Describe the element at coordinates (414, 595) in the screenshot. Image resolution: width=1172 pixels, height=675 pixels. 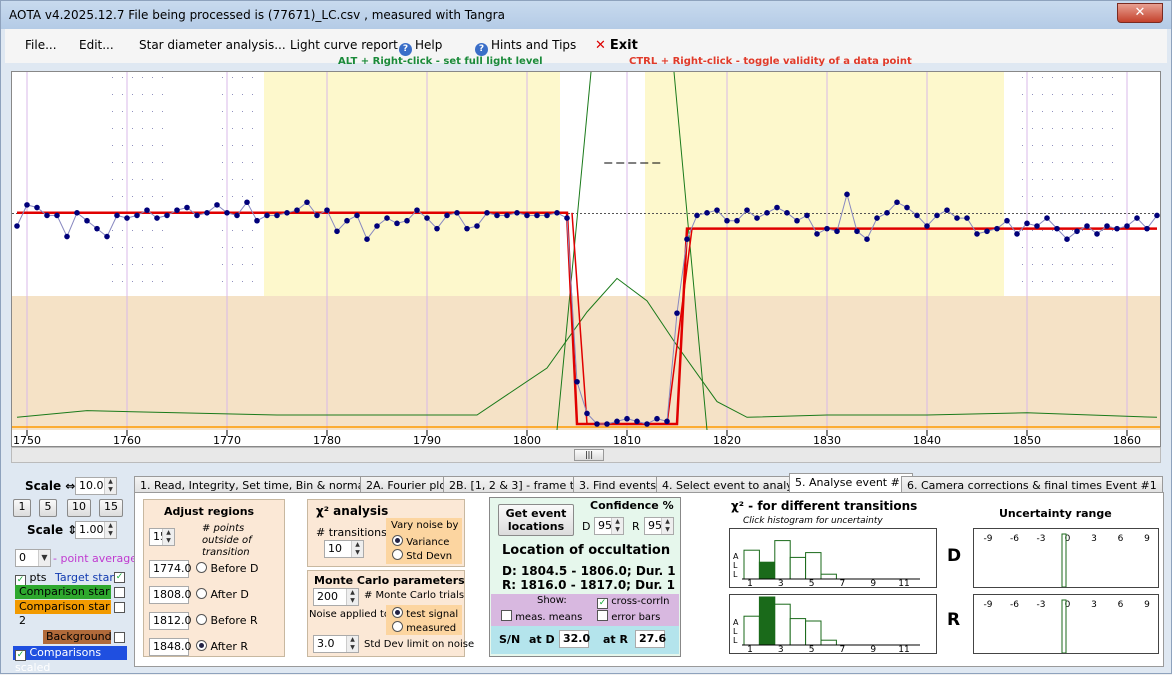
I see `mc-trials-label: # Monte Carlo trials` at that location.